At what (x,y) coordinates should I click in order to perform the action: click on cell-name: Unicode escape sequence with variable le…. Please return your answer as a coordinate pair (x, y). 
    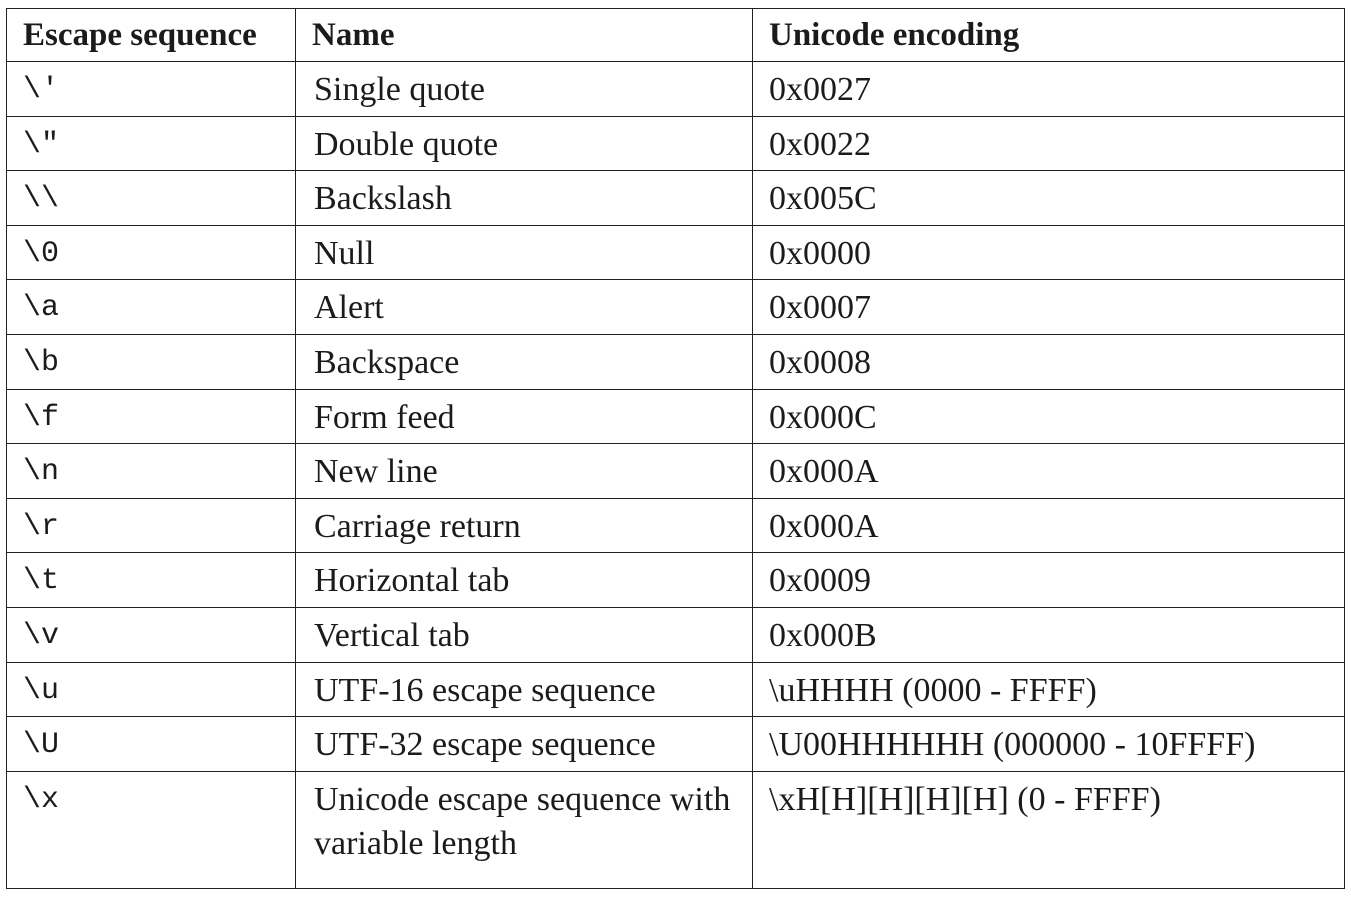
    Looking at the image, I should click on (524, 829).